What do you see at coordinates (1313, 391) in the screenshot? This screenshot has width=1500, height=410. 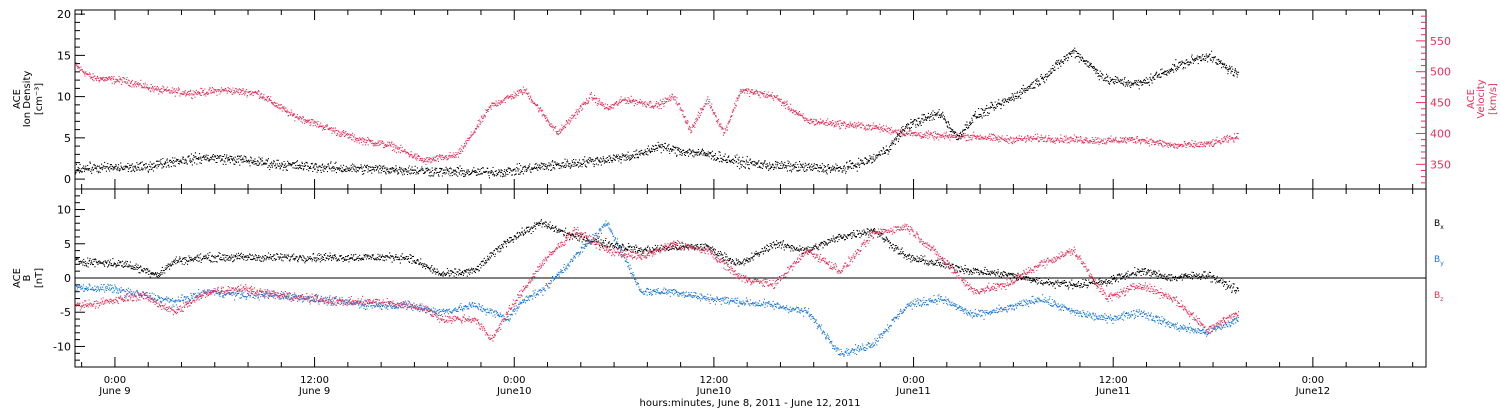 I see `x-tick-date-label: June12` at bounding box center [1313, 391].